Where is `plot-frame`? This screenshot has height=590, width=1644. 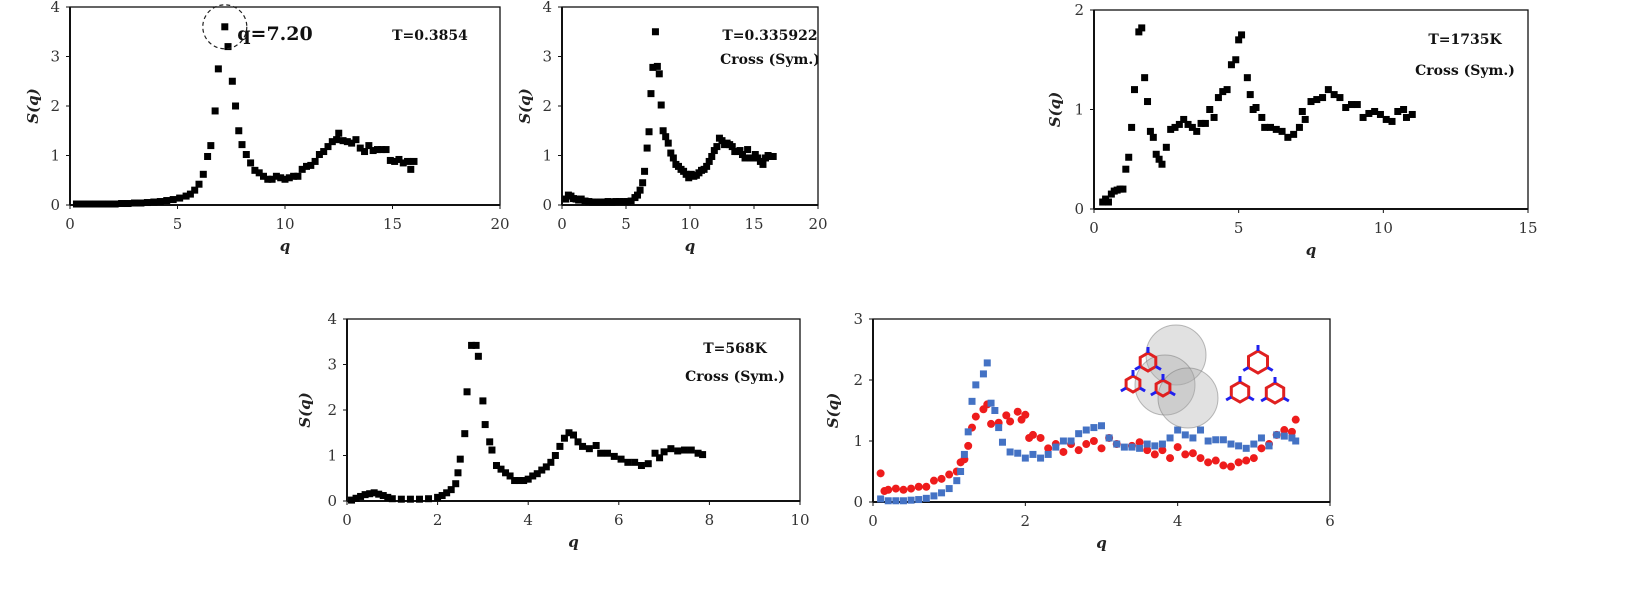 plot-frame is located at coordinates (1101, 410).